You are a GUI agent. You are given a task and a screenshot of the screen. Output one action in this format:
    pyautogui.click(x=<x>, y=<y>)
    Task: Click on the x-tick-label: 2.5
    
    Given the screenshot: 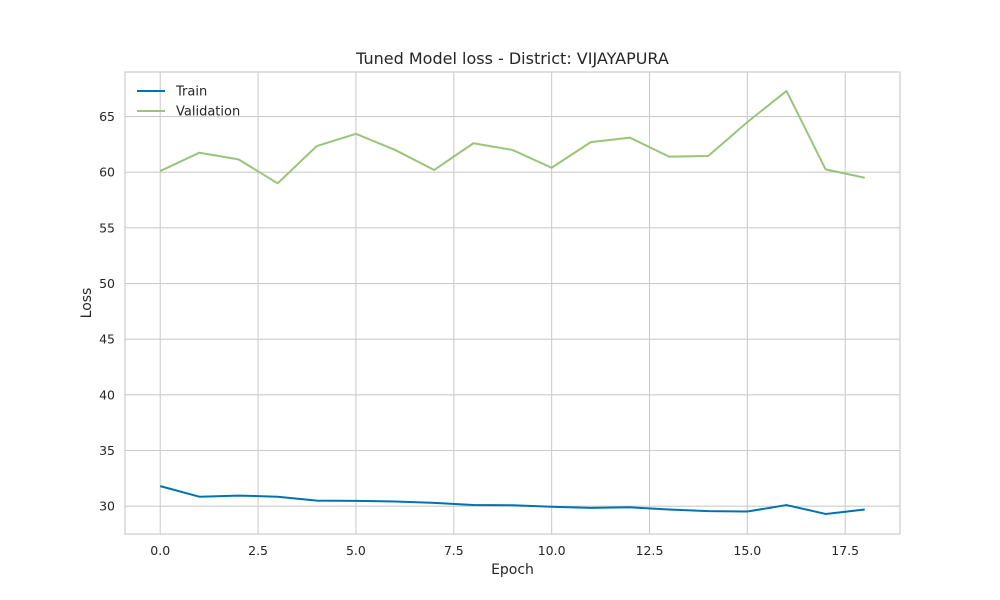 What is the action you would take?
    pyautogui.click(x=258, y=550)
    